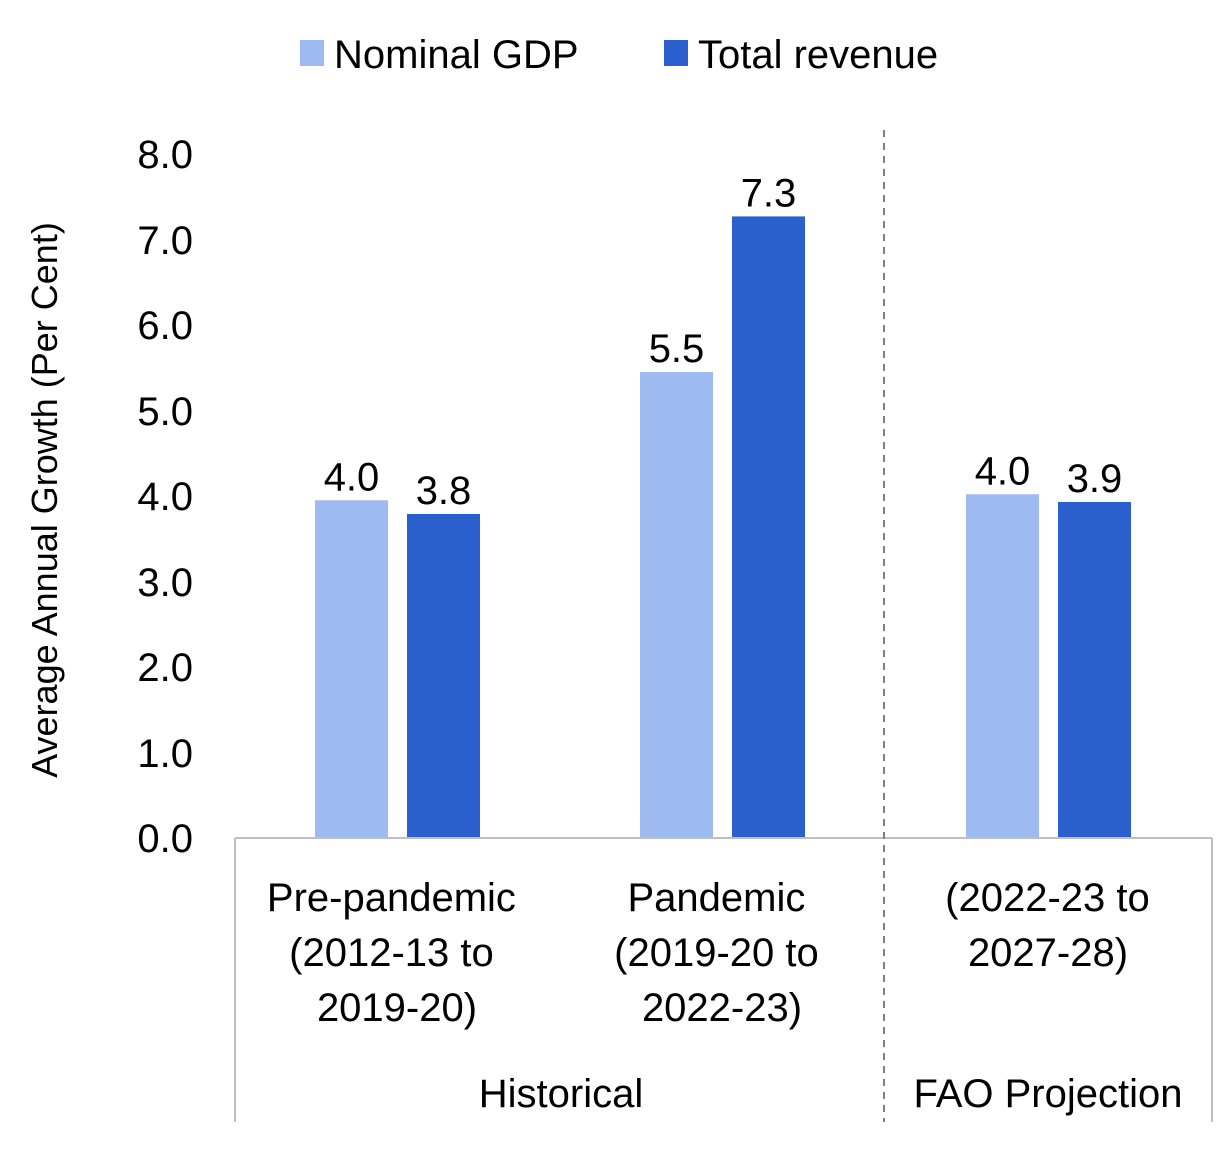 This screenshot has height=1172, width=1232. Describe the element at coordinates (165, 326) in the screenshot. I see `y-tick-label: 6.0` at that location.